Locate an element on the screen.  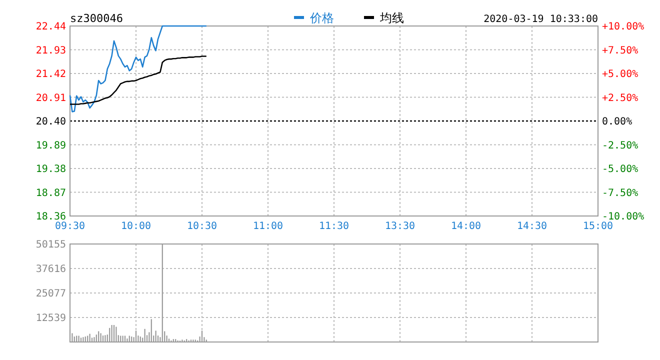
x-tick-label: 10:00 is located at coordinates (136, 226).